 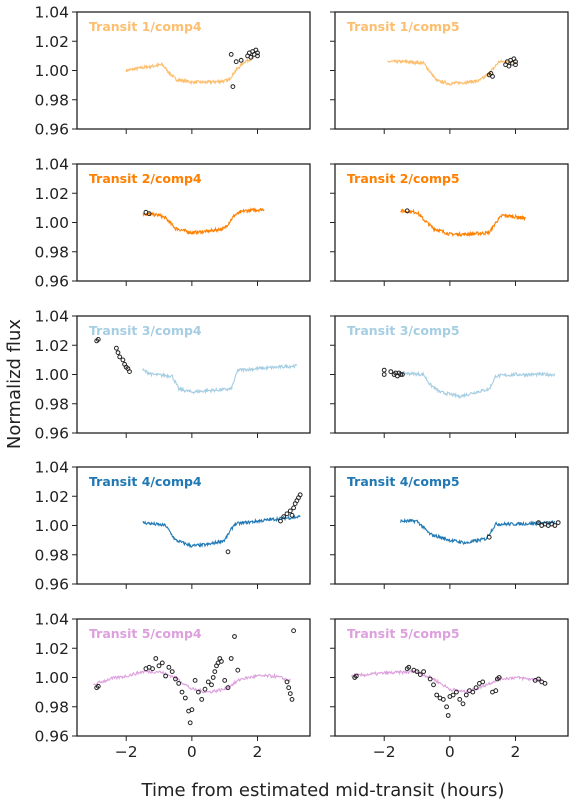 I want to click on x-tick-label: −2, so click(x=384, y=752).